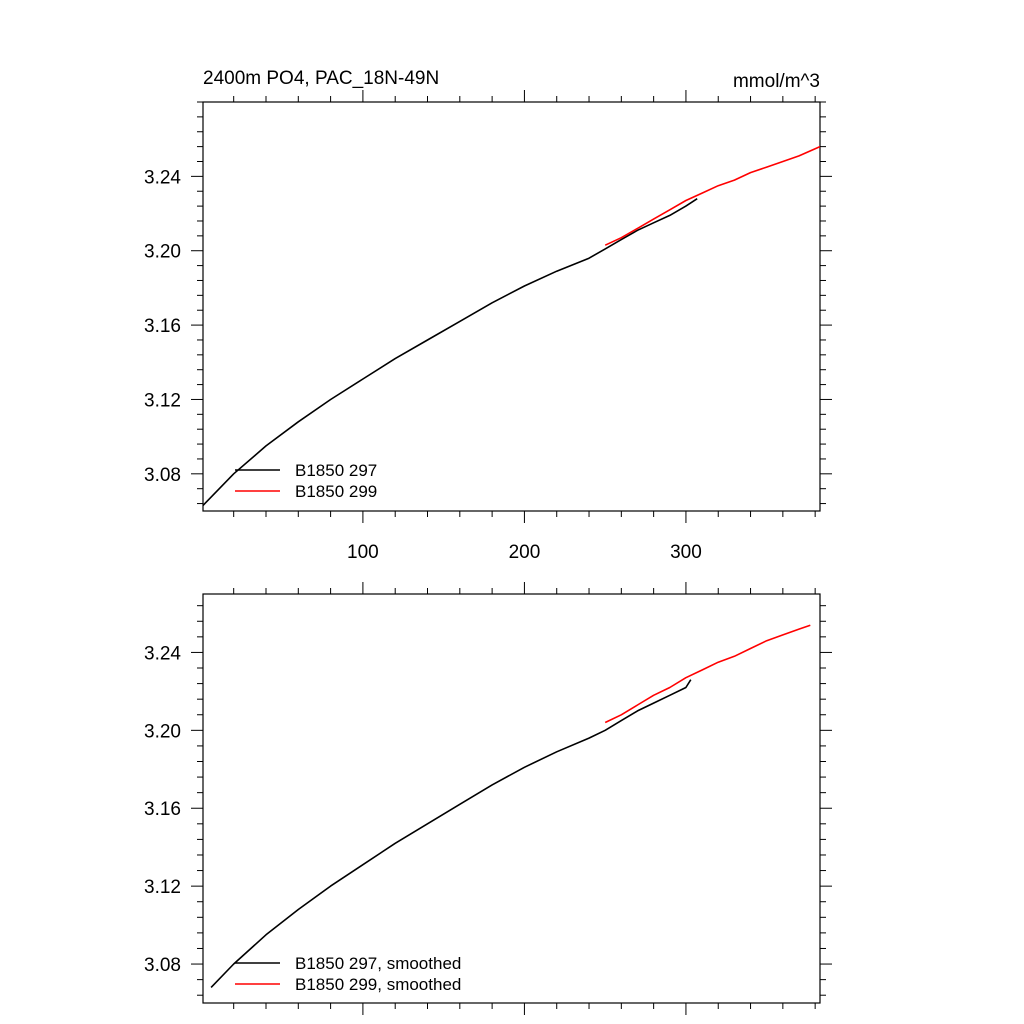  What do you see at coordinates (707, 674) in the screenshot?
I see `series-line-b1850-299-smoothed` at bounding box center [707, 674].